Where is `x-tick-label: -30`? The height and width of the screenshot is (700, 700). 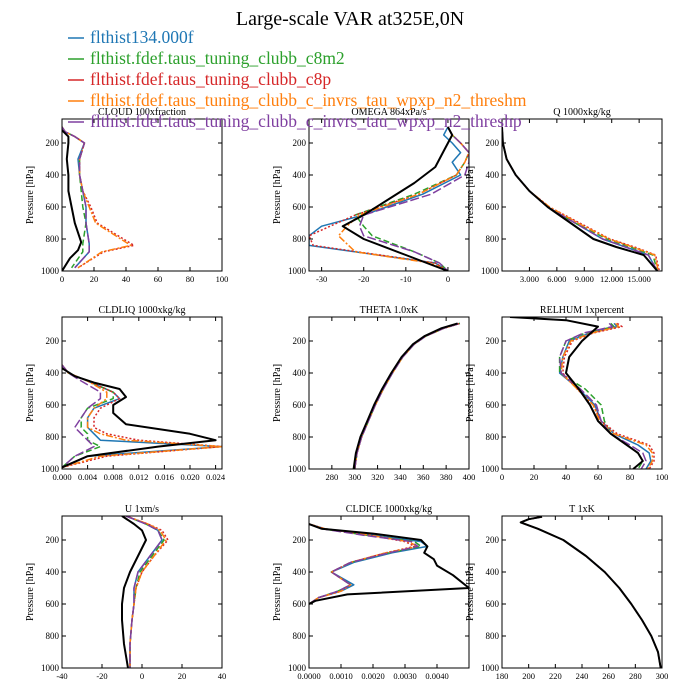
x-tick-label: -30 is located at coordinates (321, 279).